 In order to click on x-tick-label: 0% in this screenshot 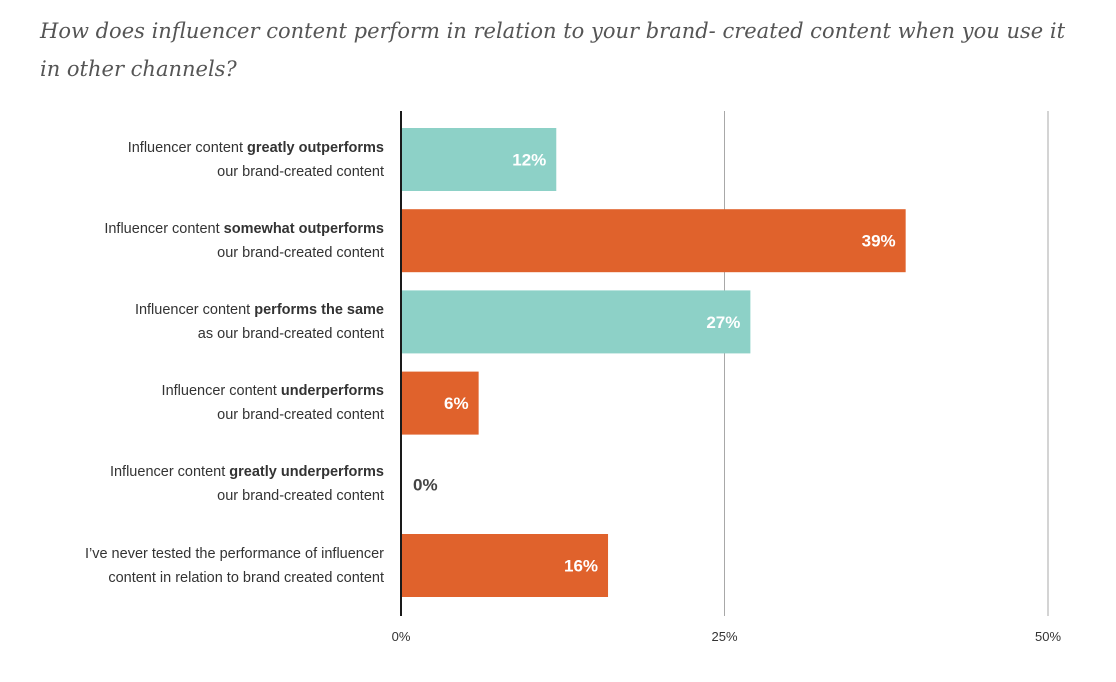, I will do `click(401, 636)`.